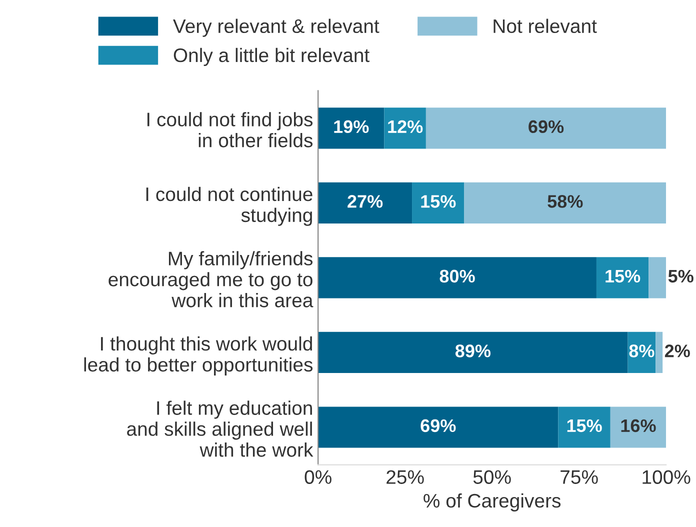 This screenshot has height=527, width=696. I want to click on y-tick-label: My family/friends encouraged me to go to work in this area, so click(211, 279).